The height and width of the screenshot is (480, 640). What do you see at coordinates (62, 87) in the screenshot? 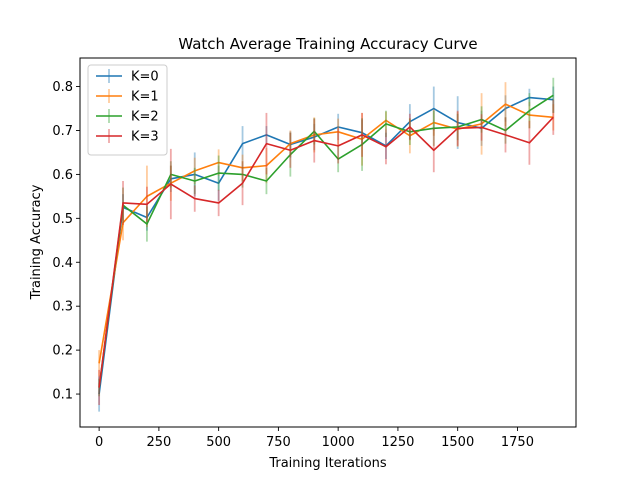
I see `y-tick-label: 0.8` at bounding box center [62, 87].